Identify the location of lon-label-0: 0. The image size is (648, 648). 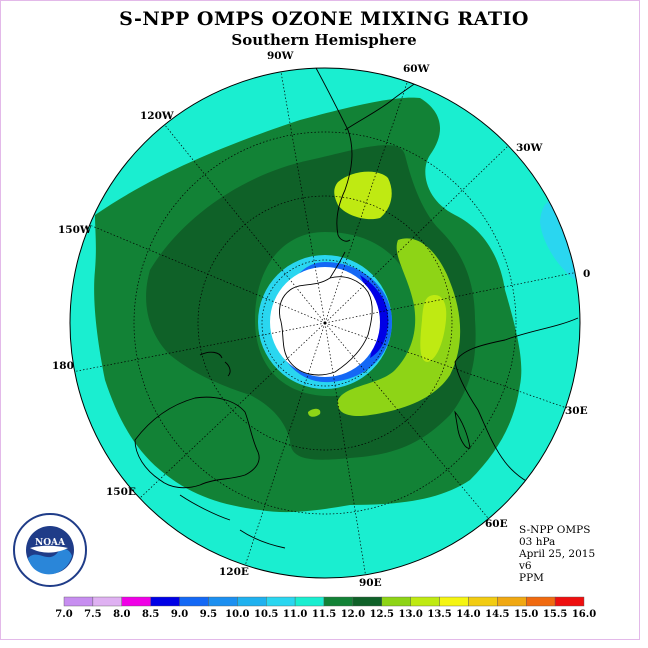
(587, 274).